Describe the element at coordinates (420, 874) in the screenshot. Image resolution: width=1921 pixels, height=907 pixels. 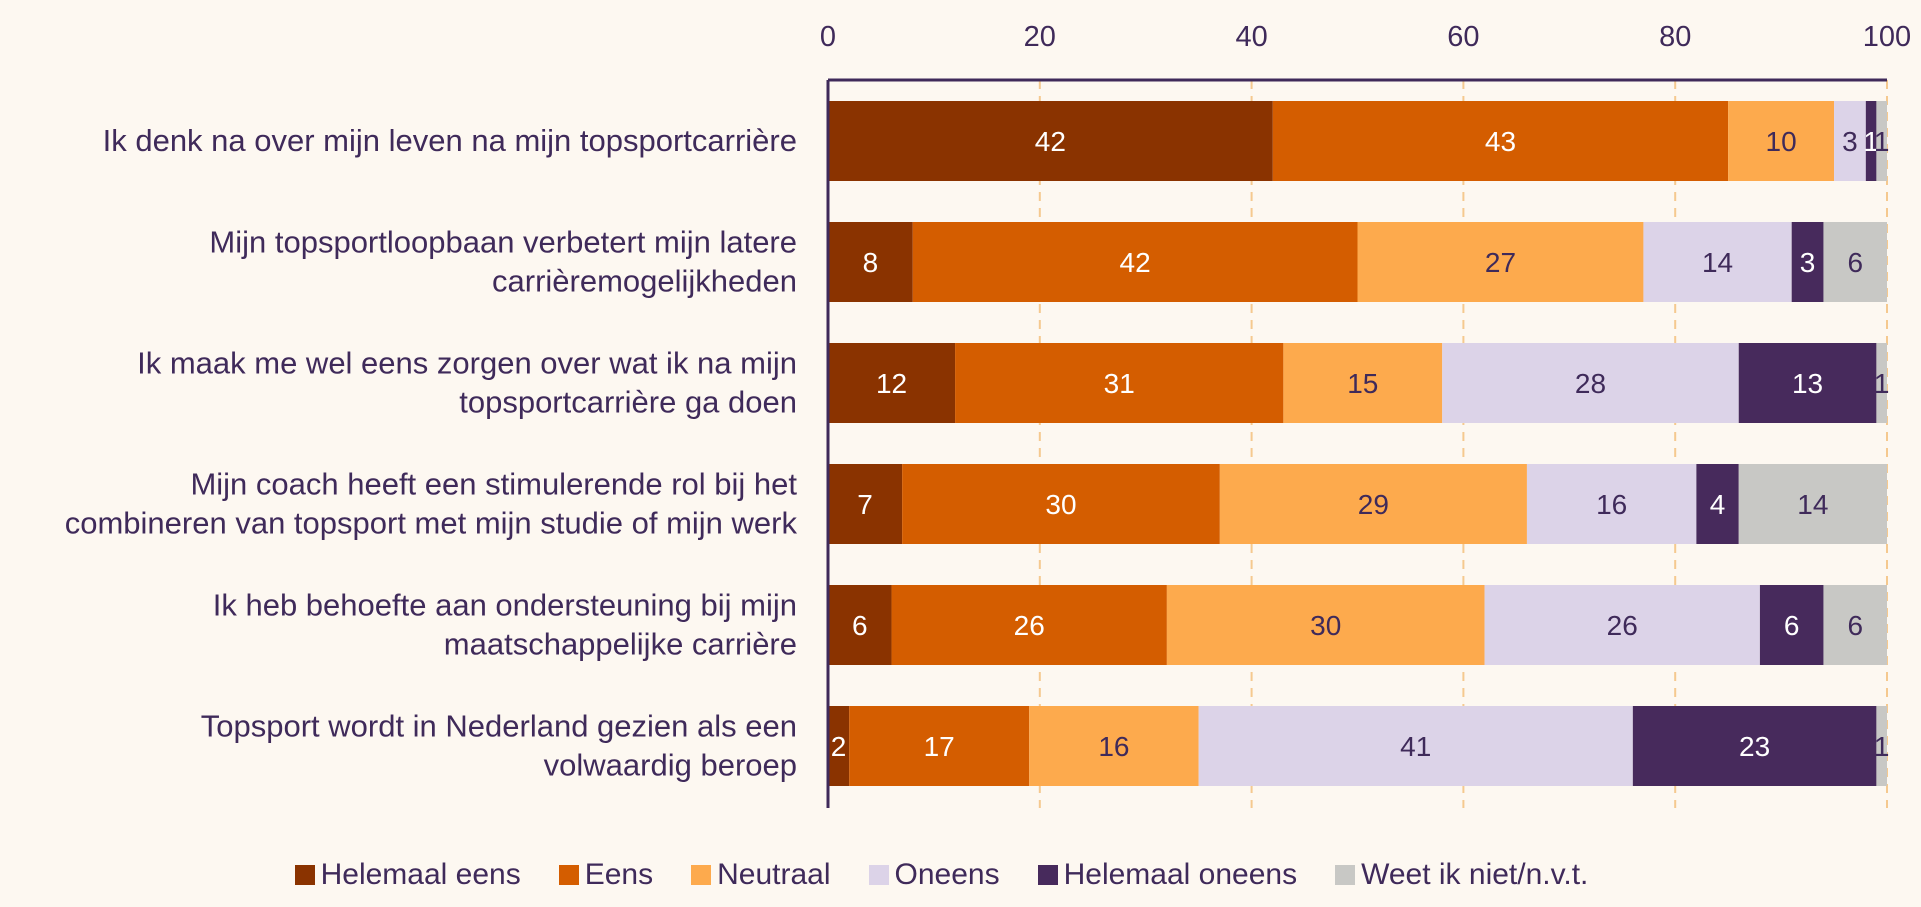
I see `legend-label: Helemaal eens` at that location.